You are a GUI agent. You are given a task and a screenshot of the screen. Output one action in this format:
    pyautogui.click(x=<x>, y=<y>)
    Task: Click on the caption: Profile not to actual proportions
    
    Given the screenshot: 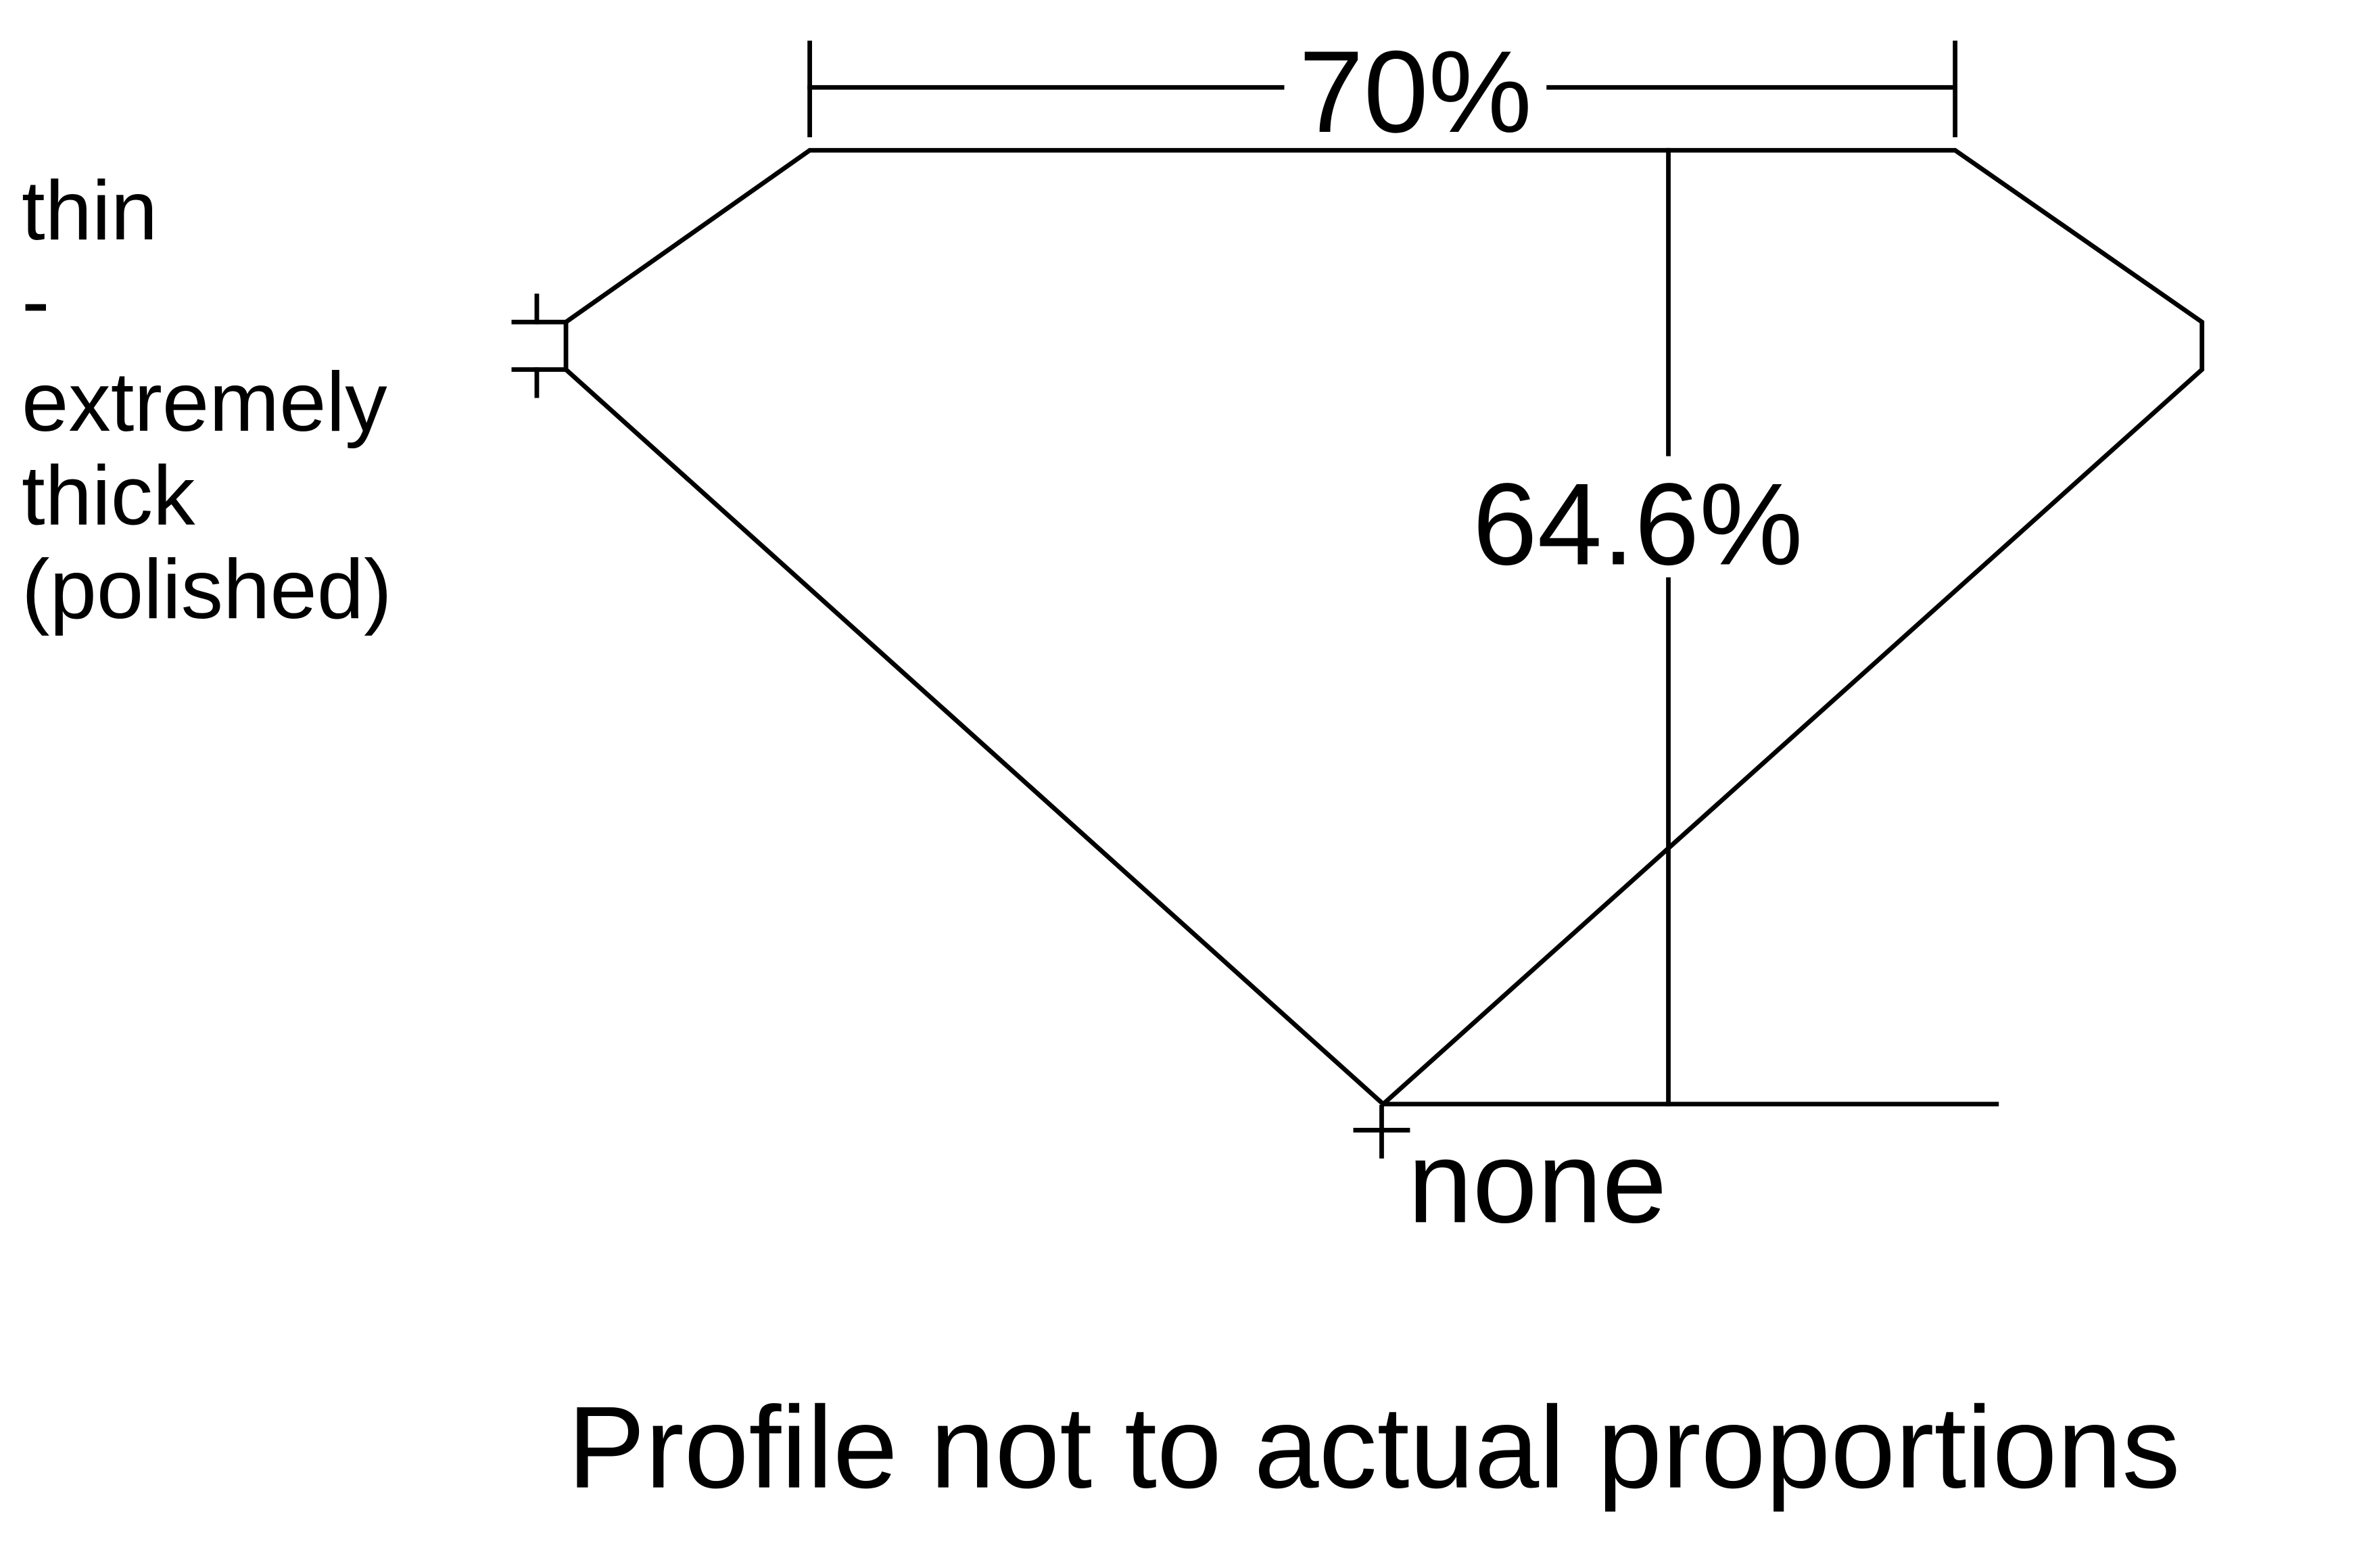 What is the action you would take?
    pyautogui.click(x=1373, y=1447)
    